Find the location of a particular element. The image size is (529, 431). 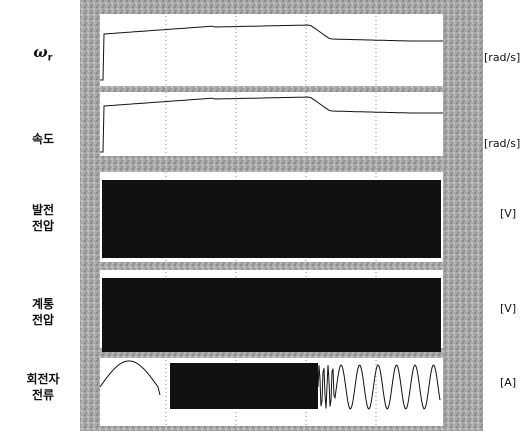

channel-label-line: 발전 is located at coordinates (43, 210).